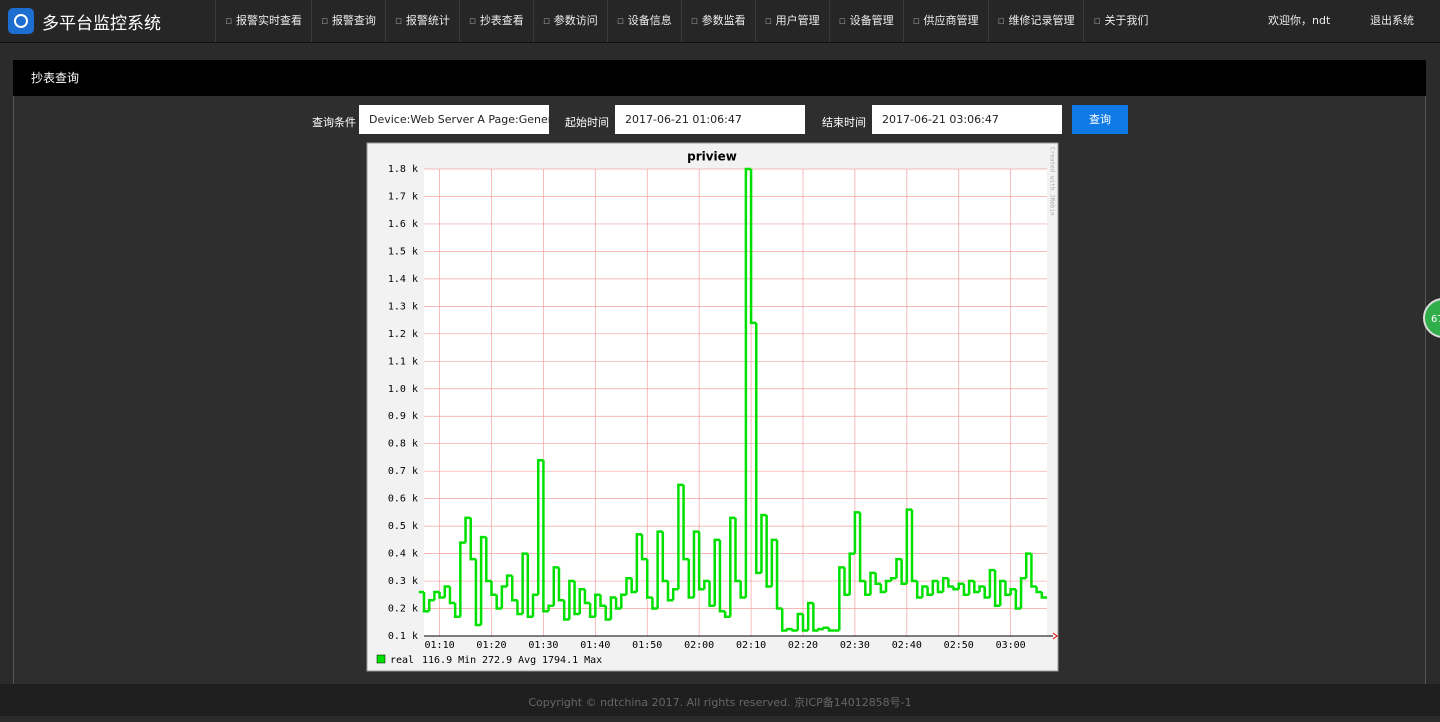  I want to click on x-tick-label: 02:10, so click(751, 645).